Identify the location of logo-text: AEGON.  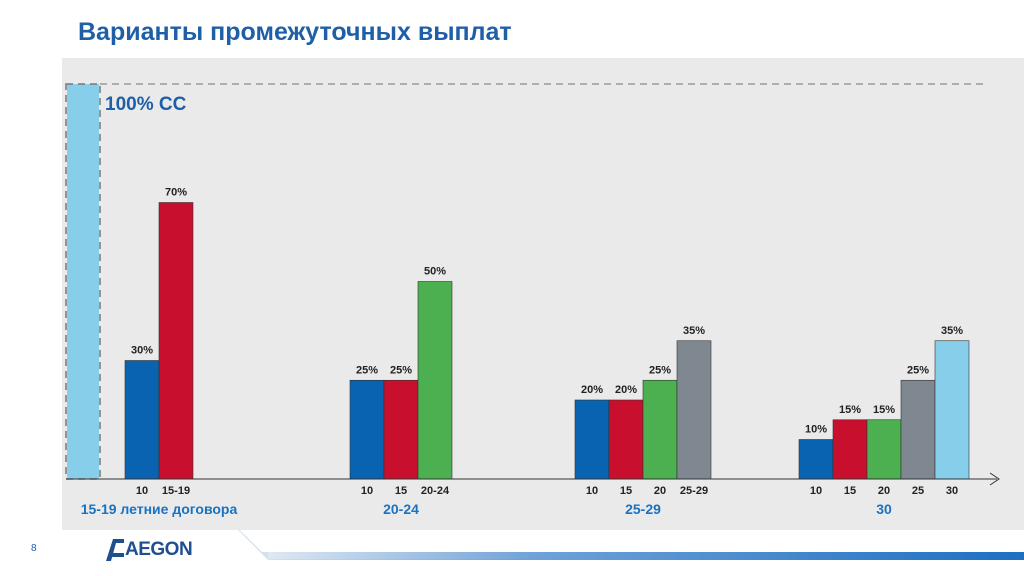
(159, 549).